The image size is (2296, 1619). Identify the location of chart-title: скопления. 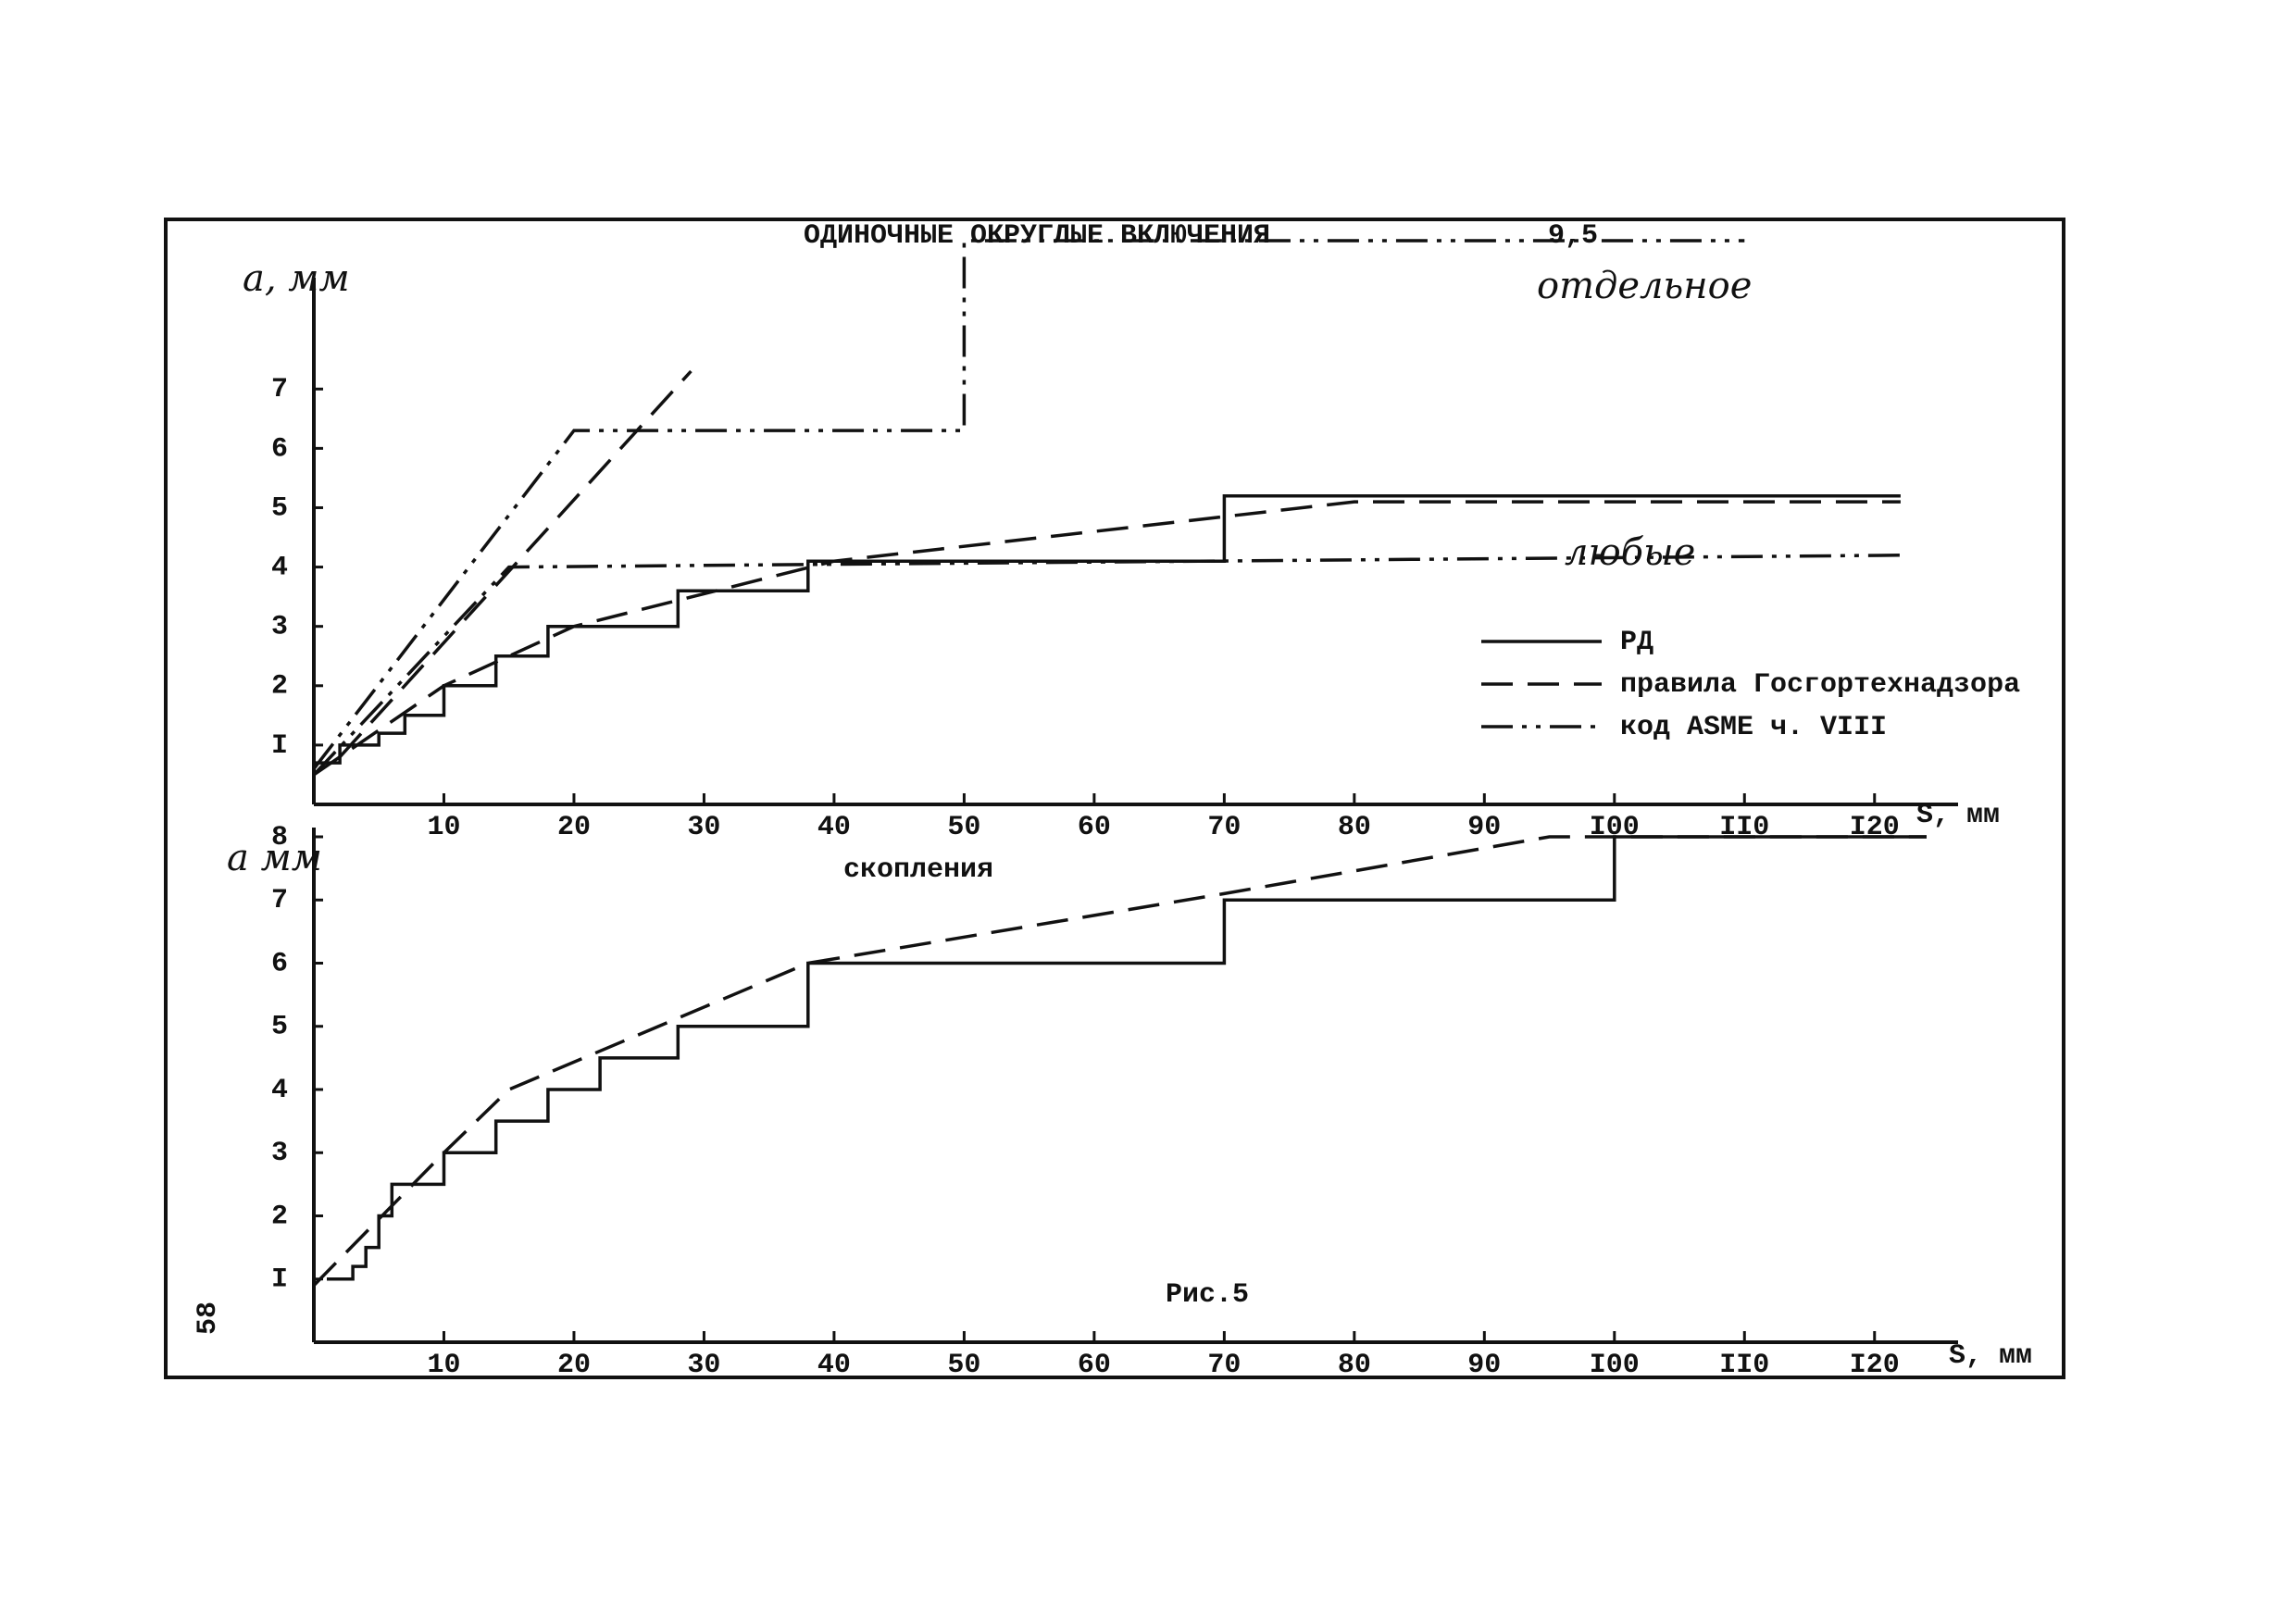
(918, 870).